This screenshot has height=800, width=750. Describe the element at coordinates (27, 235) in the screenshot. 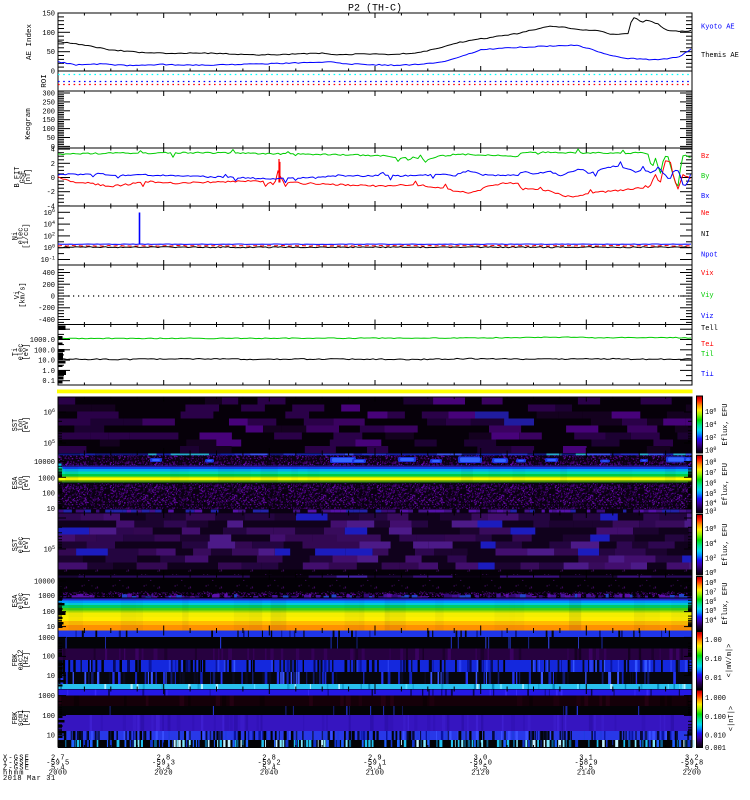

I see `svg-text: [1/cc]` at that location.